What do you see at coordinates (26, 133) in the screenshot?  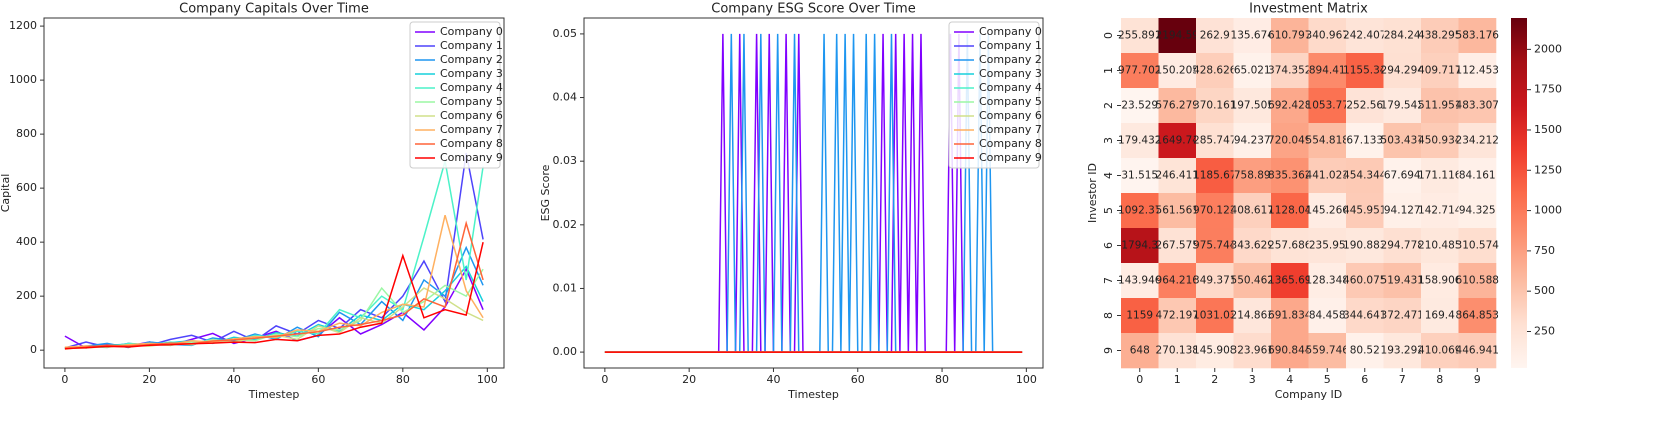 I see `y-tick-label: 800` at bounding box center [26, 133].